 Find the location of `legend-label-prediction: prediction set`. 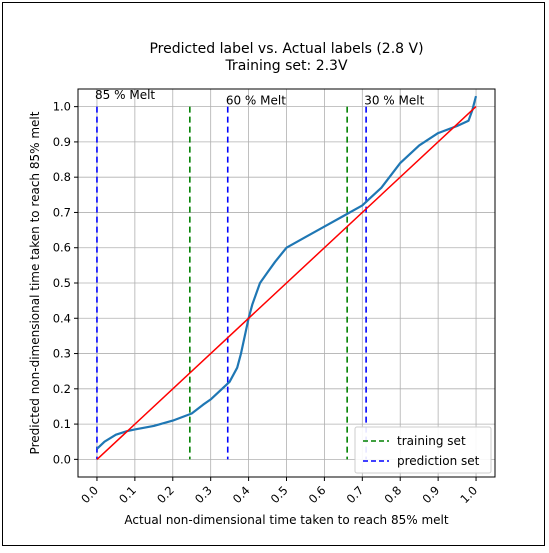

legend-label-prediction: prediction set is located at coordinates (438, 461).